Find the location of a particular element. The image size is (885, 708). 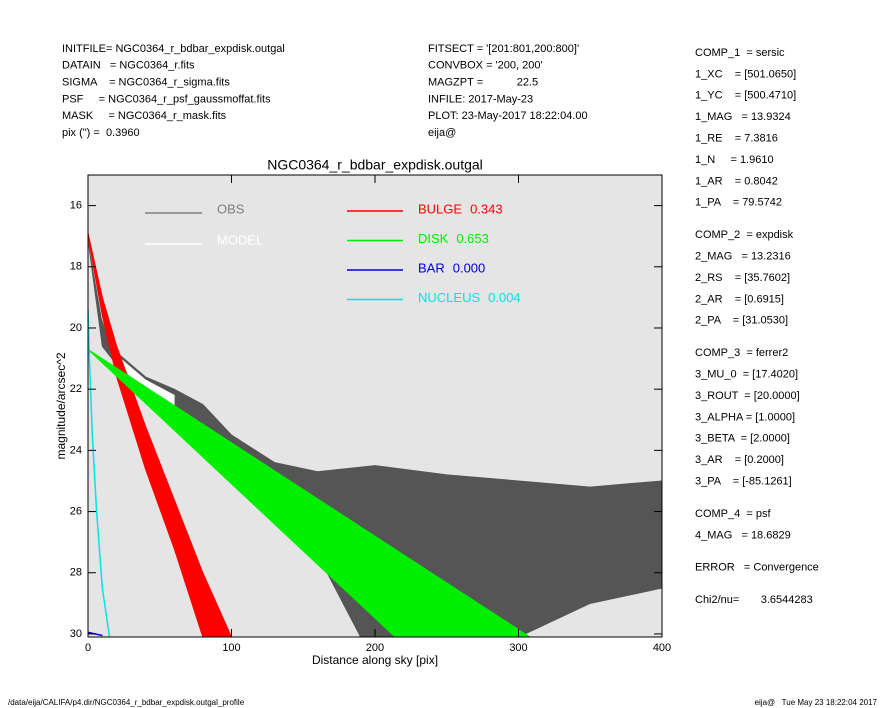

profile-band is located at coordinates (160, 435).